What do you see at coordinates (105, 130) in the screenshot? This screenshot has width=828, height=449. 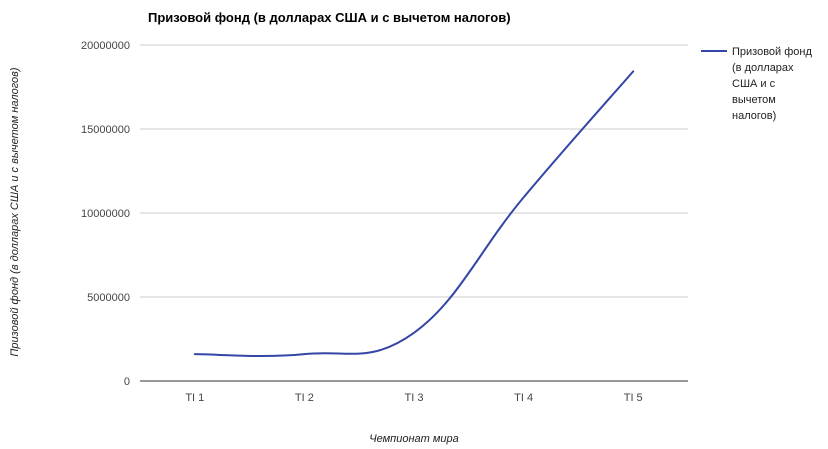 I see `y-tick-label: 15000000` at bounding box center [105, 130].